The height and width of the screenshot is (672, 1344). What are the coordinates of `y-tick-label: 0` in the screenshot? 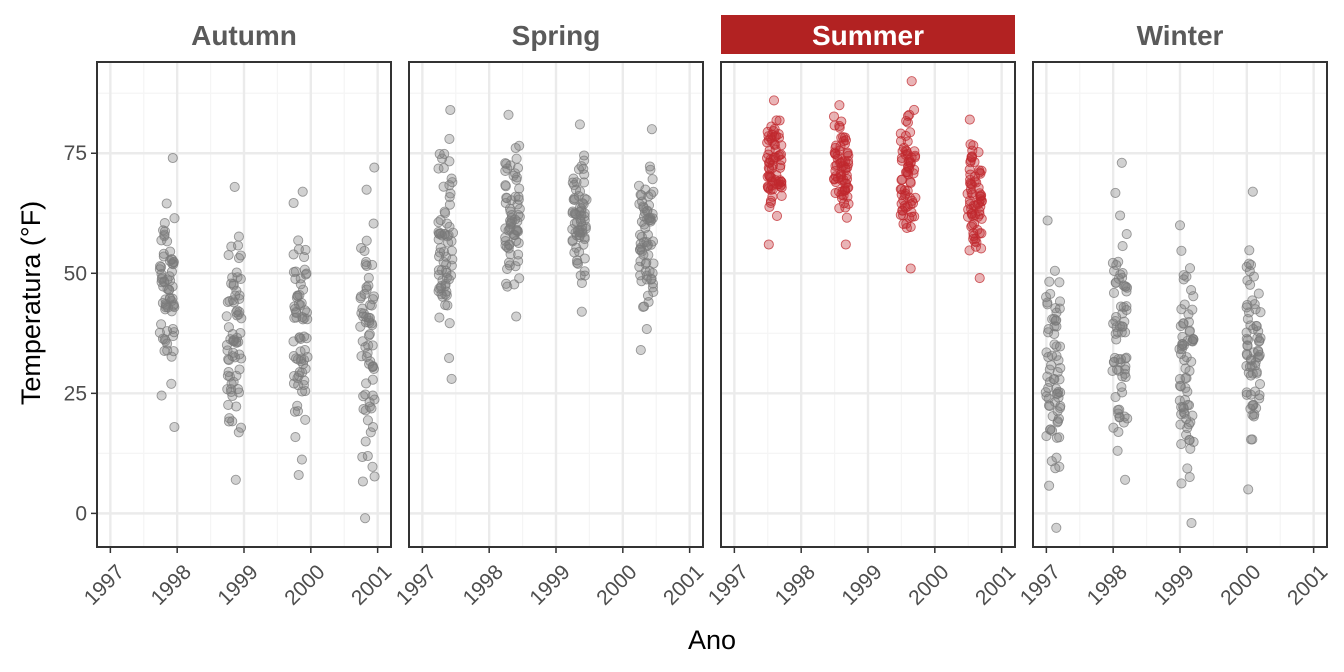 It's located at (81, 513).